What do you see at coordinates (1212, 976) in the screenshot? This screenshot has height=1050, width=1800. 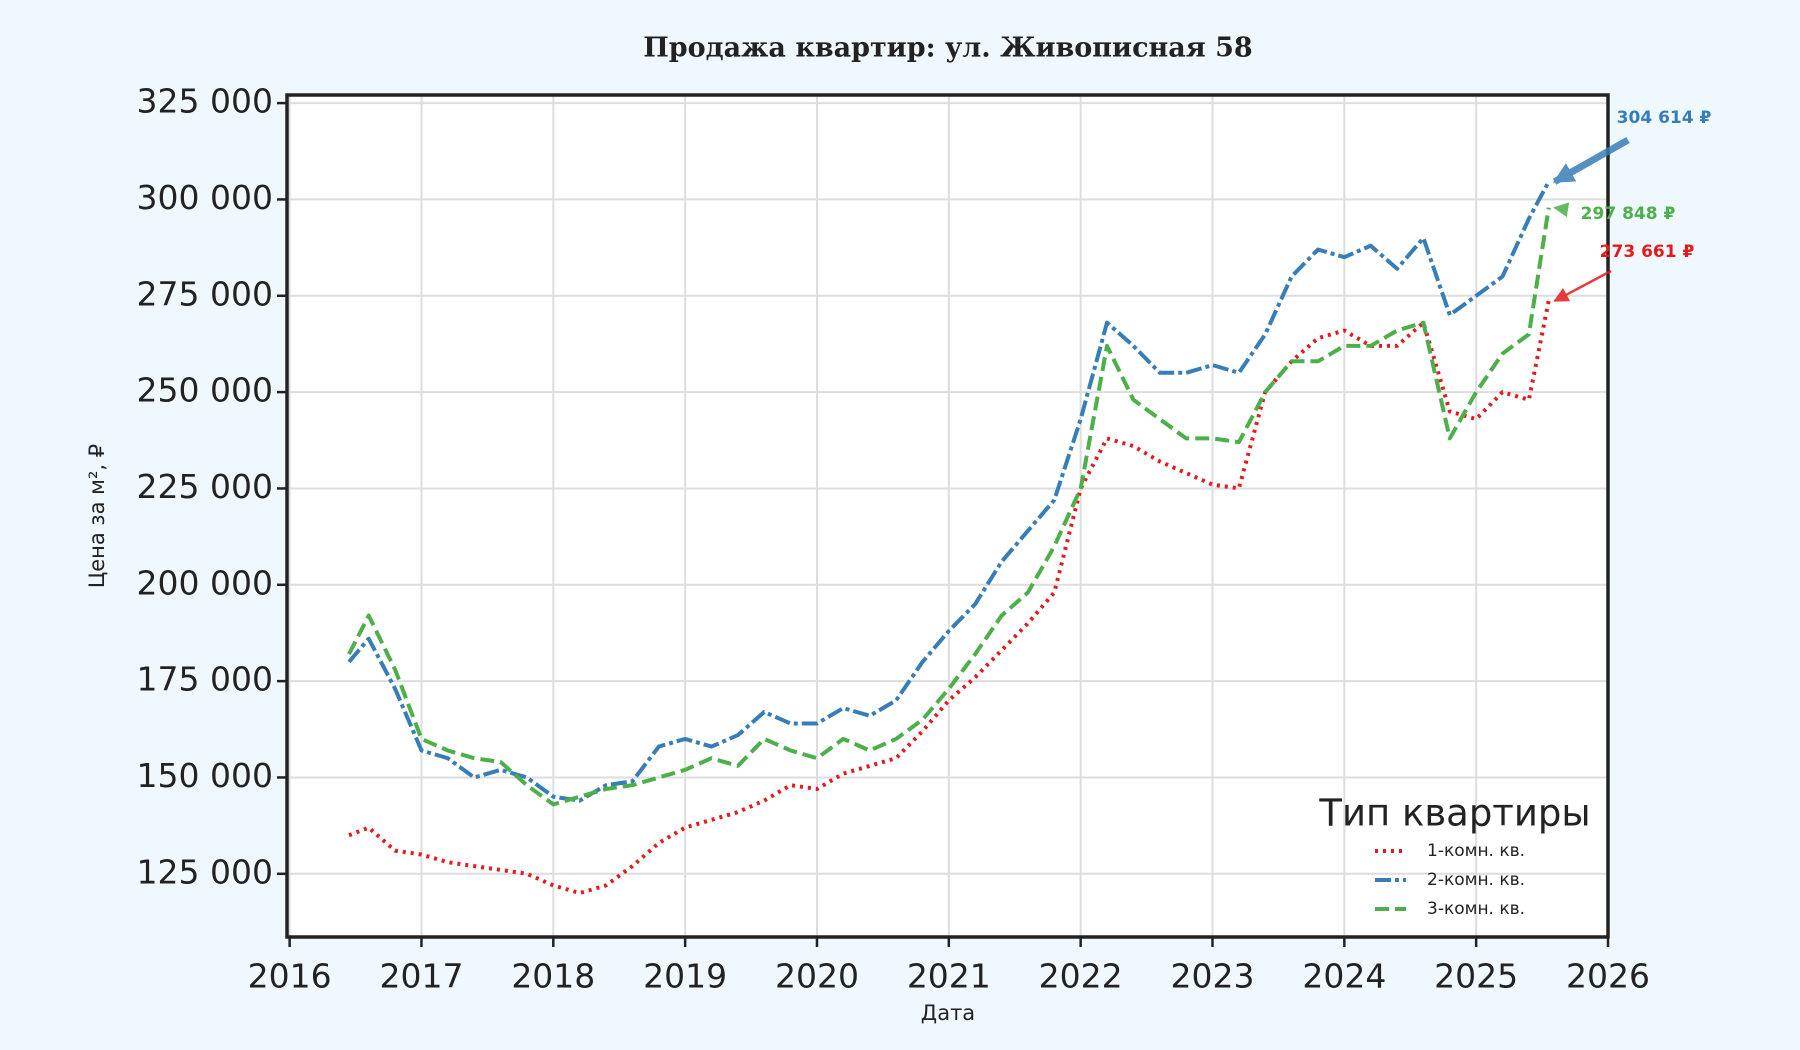 I see `x-tick-label: 2023` at bounding box center [1212, 976].